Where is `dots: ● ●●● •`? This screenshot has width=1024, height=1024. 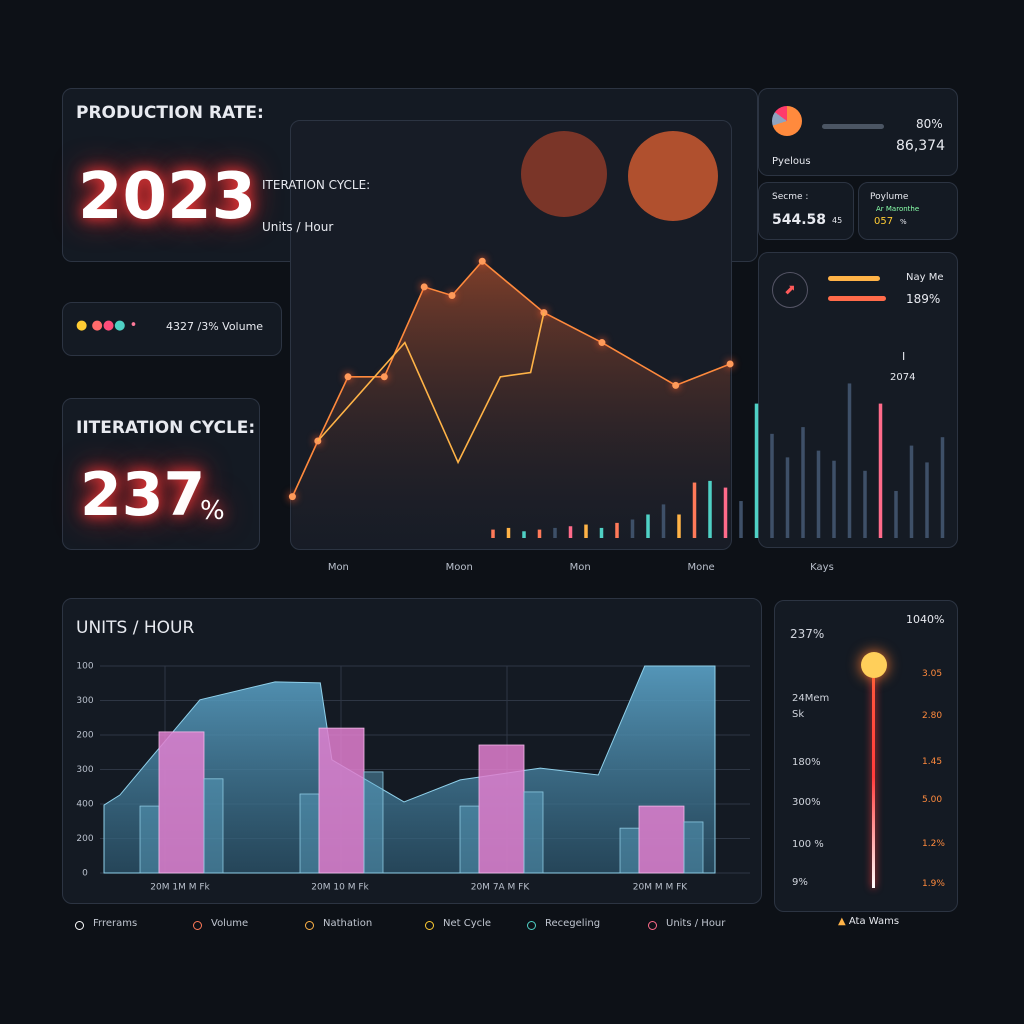 dots: ● ●●● • is located at coordinates (107, 325).